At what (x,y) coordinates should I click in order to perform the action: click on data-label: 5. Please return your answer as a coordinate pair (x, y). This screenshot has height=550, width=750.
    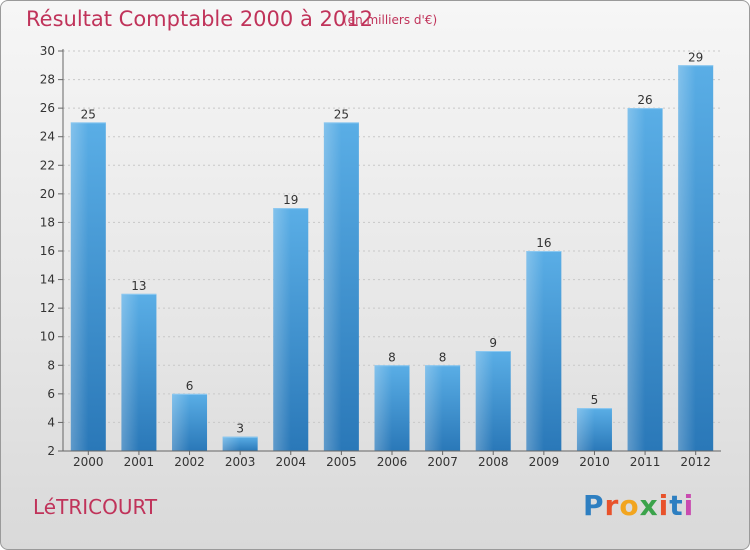
    Looking at the image, I should click on (595, 400).